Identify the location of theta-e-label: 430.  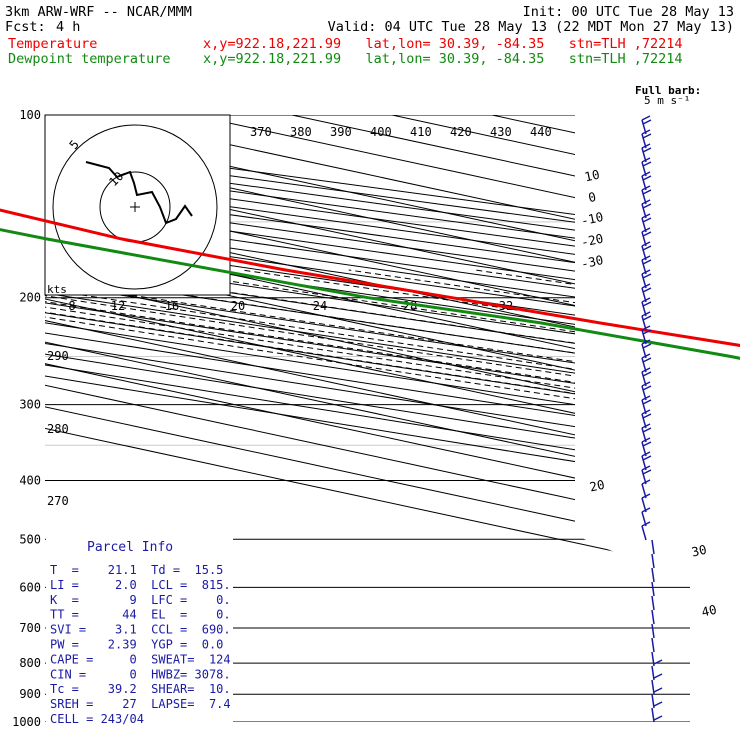
(501, 132).